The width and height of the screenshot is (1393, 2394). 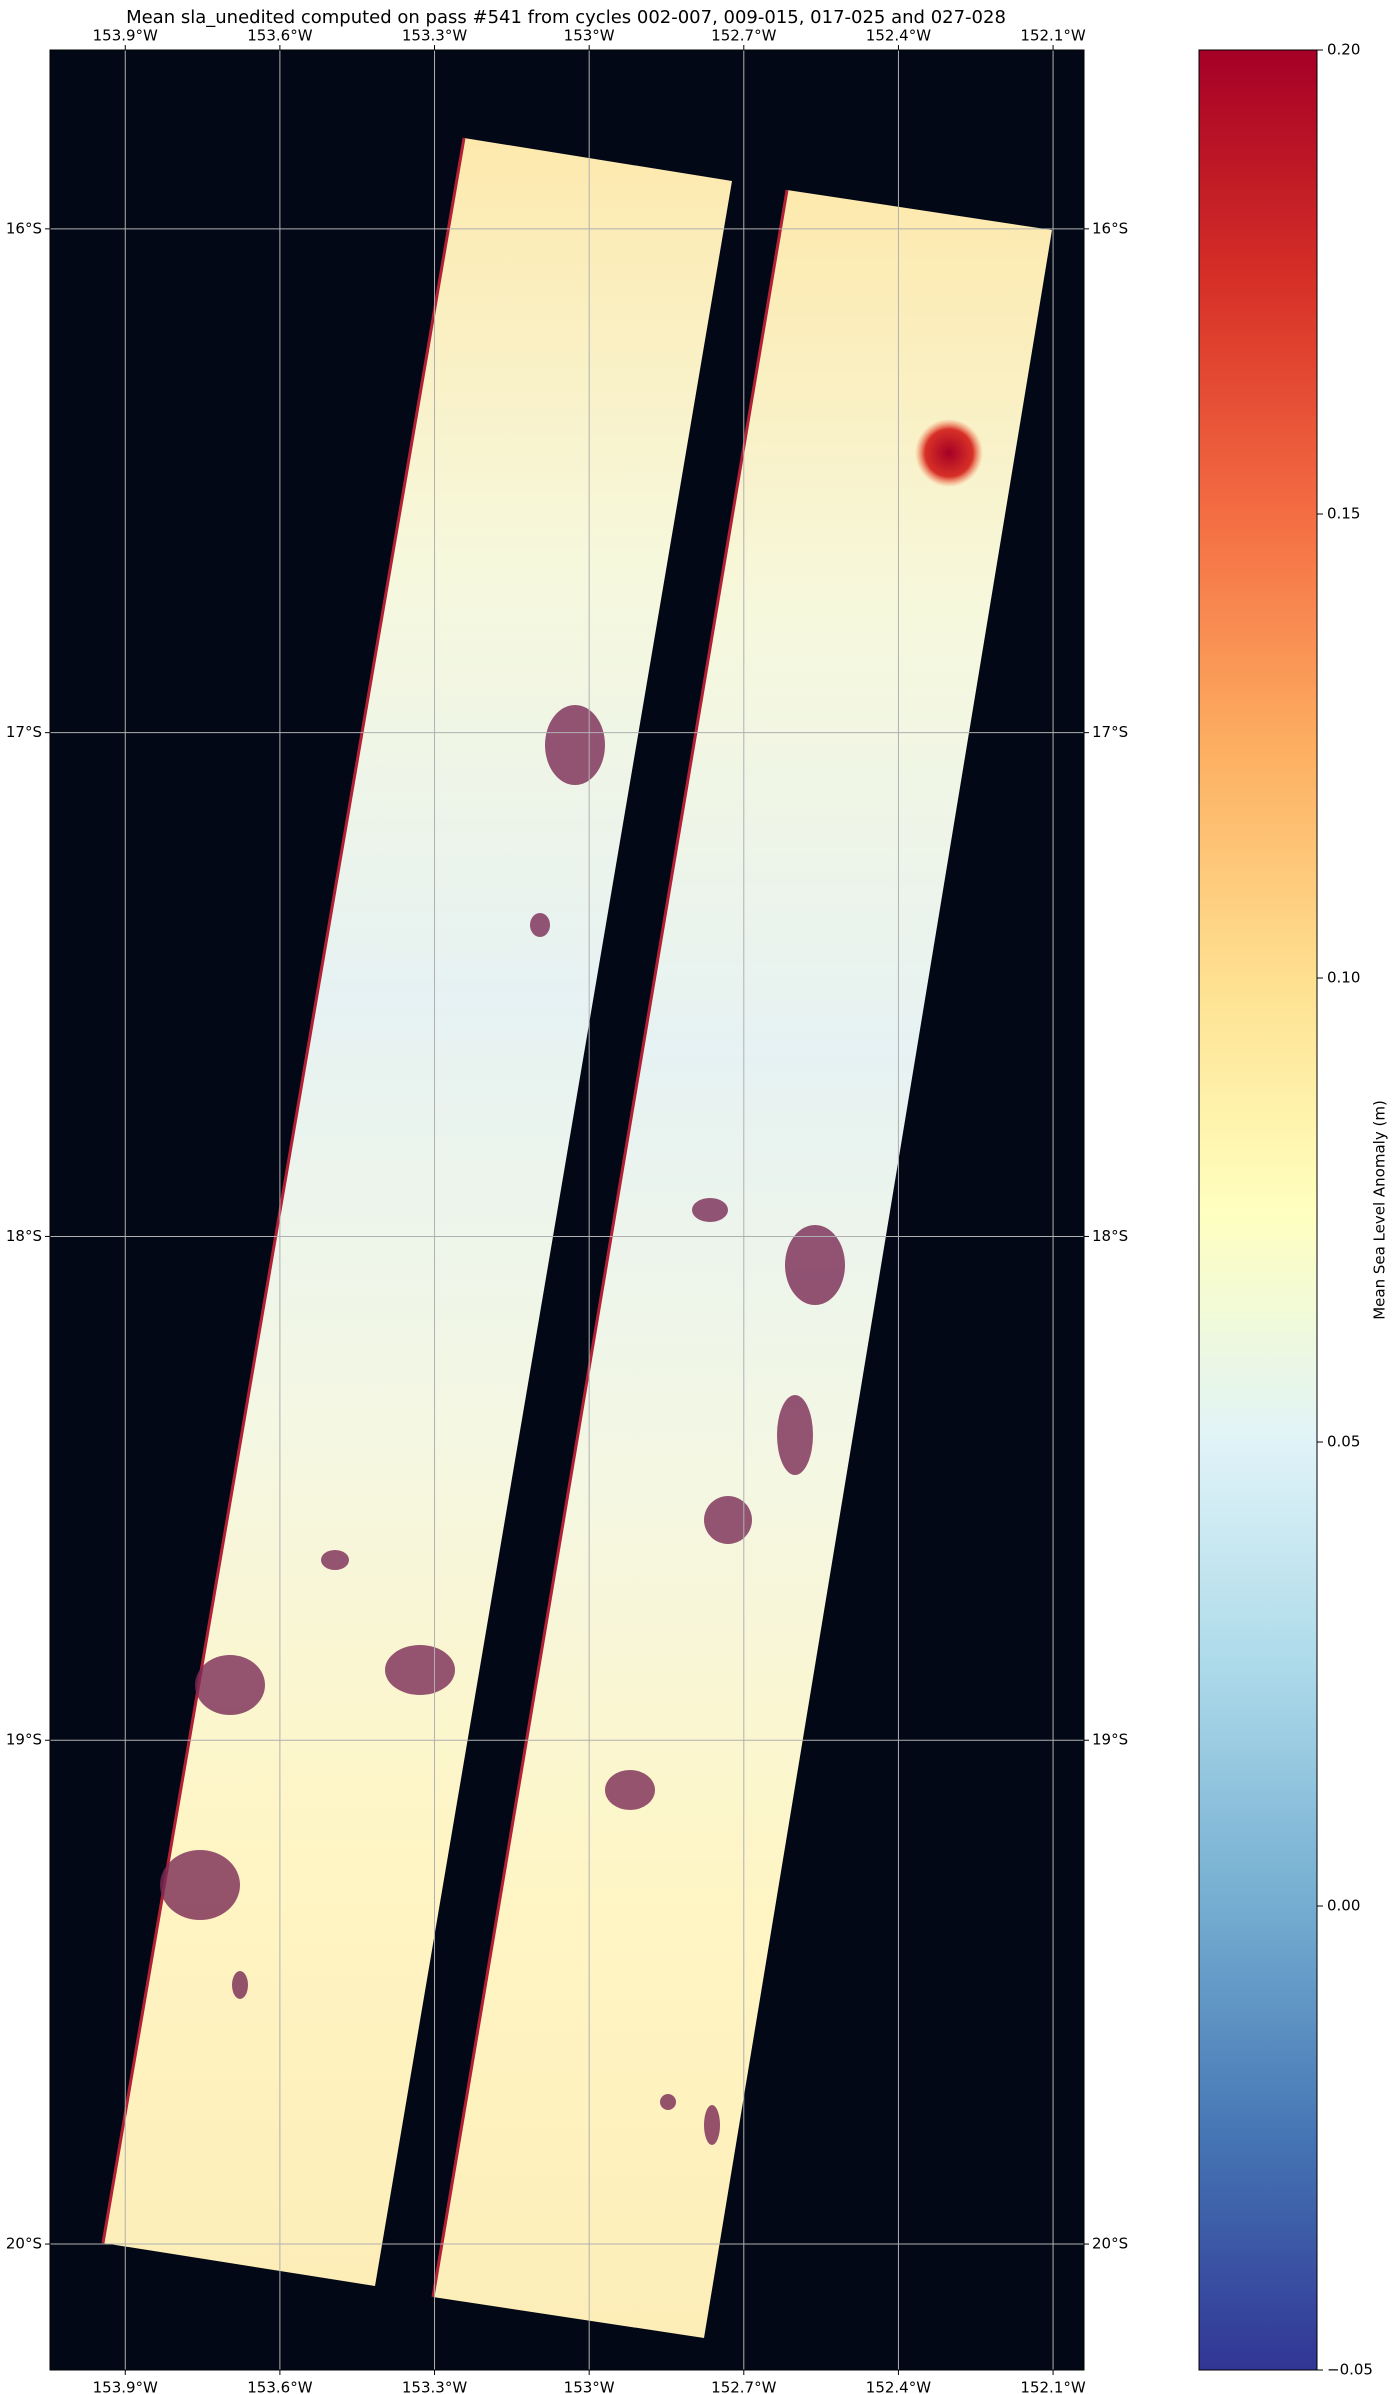 I want to click on colorbar, so click(x=1258, y=1210).